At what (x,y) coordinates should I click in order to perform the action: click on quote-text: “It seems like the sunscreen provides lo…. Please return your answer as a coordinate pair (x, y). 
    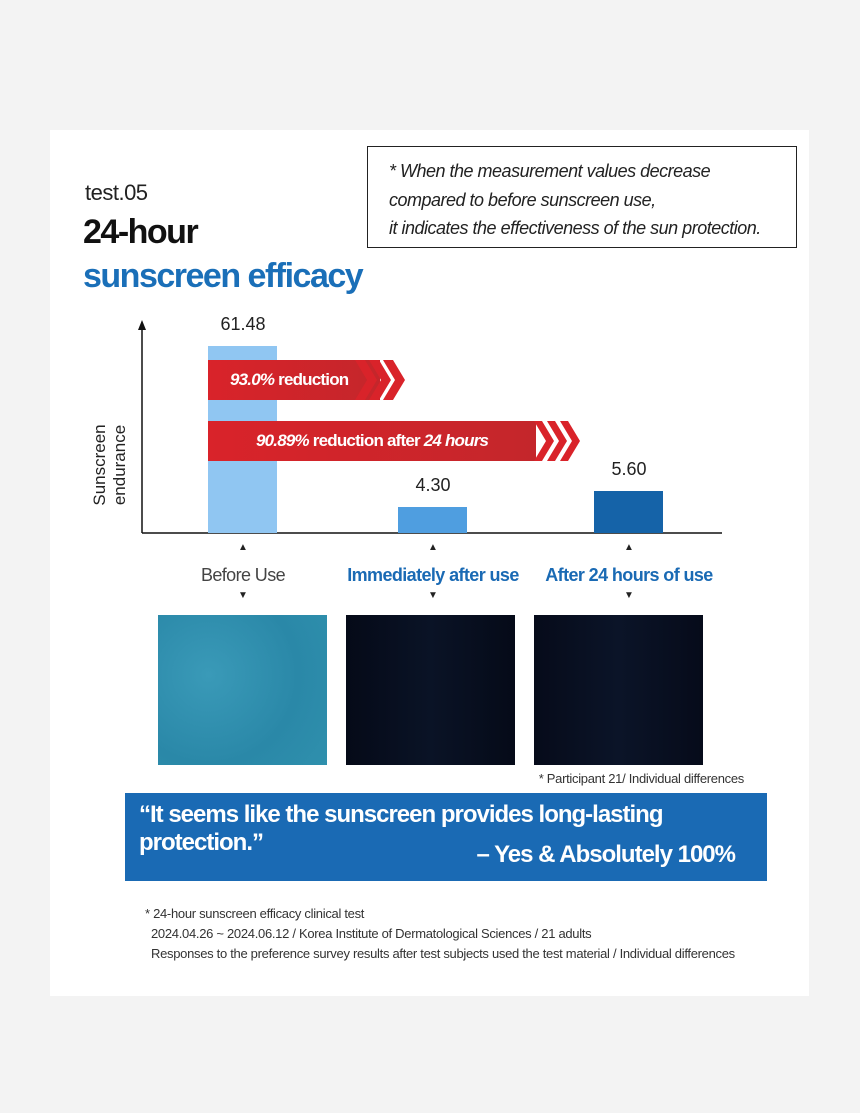
    Looking at the image, I should click on (401, 828).